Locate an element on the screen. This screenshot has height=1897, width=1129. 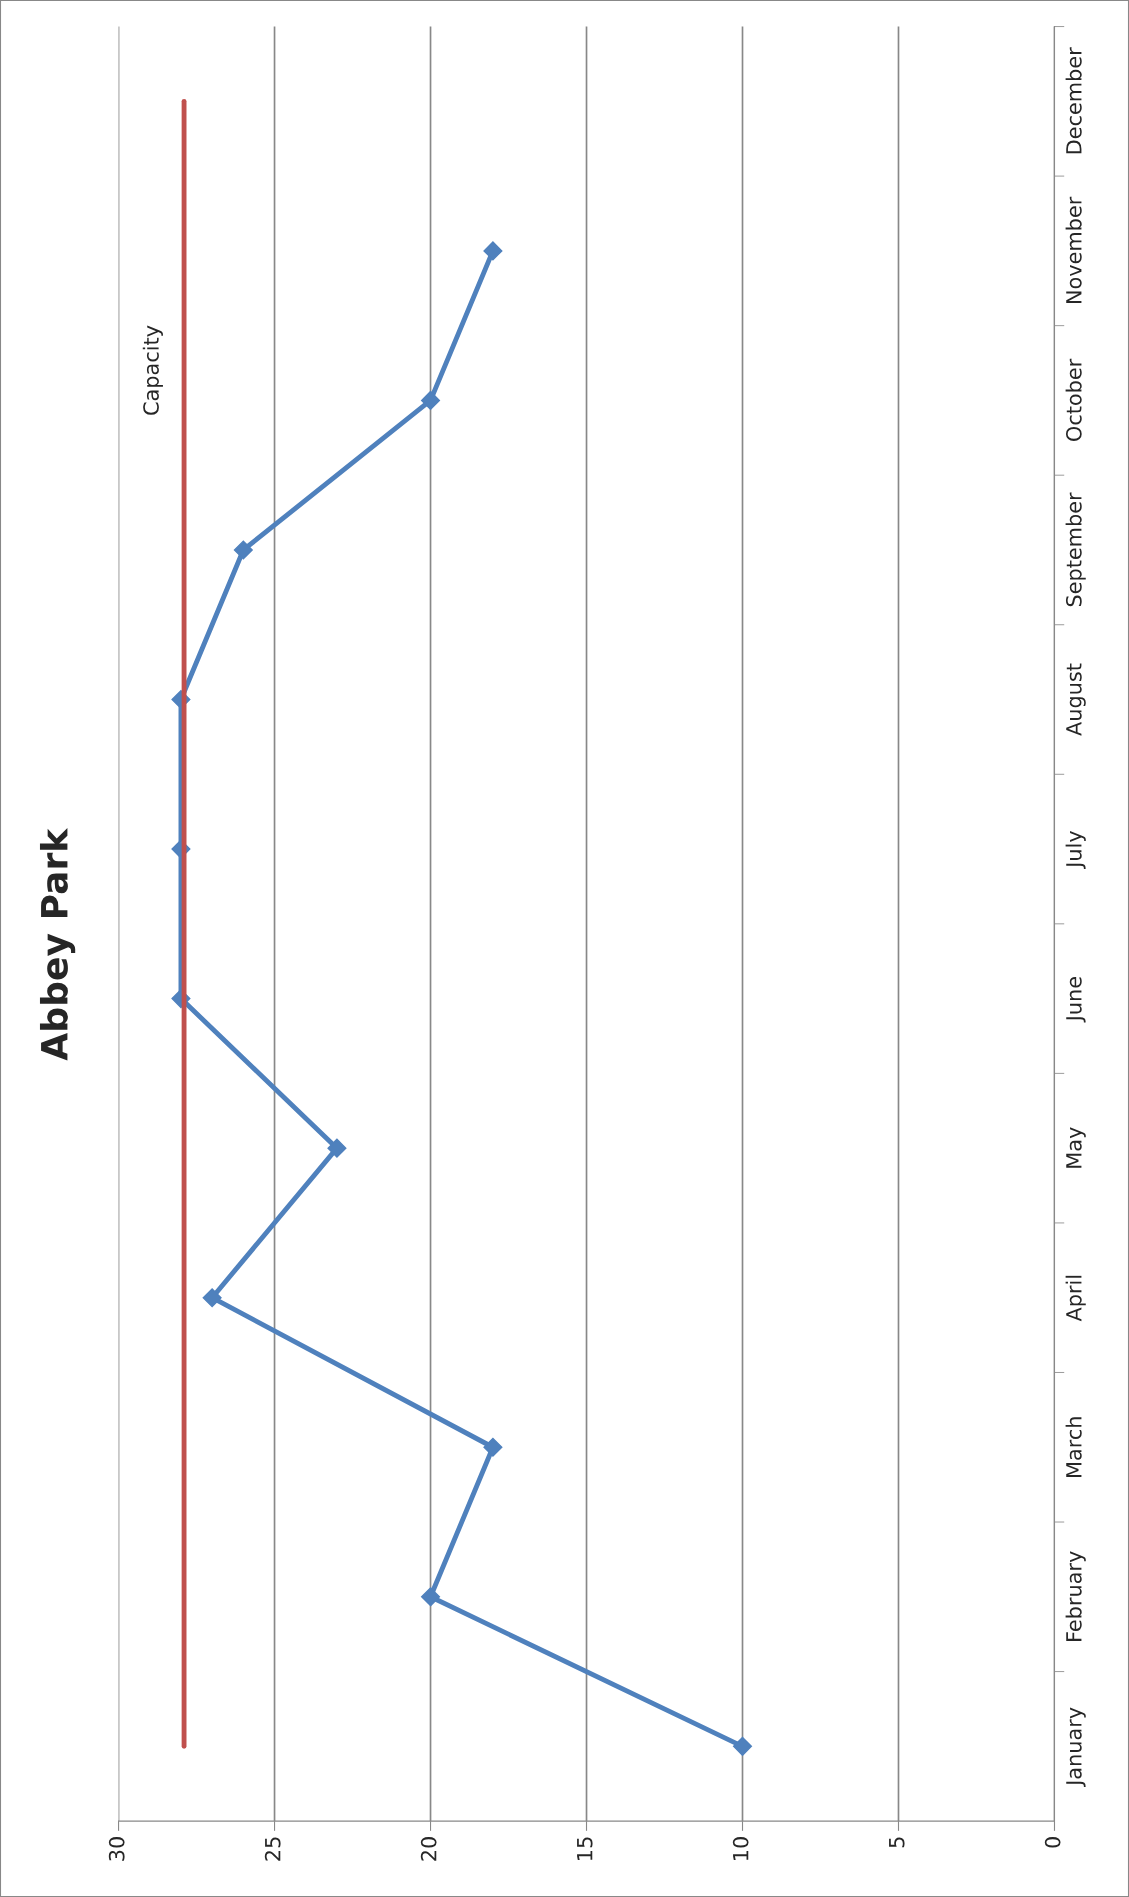
y-tick-label: July is located at coordinates (1075, 849).